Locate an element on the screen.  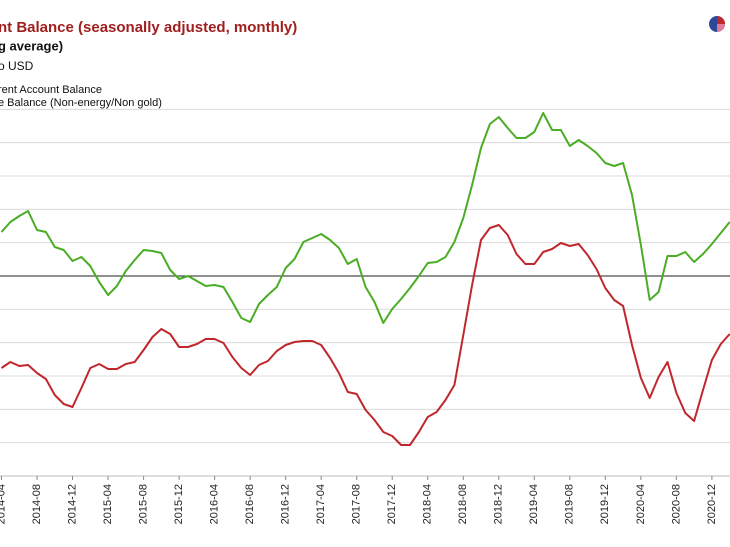
x-tick-label: 2019-12 is located at coordinates (605, 504).